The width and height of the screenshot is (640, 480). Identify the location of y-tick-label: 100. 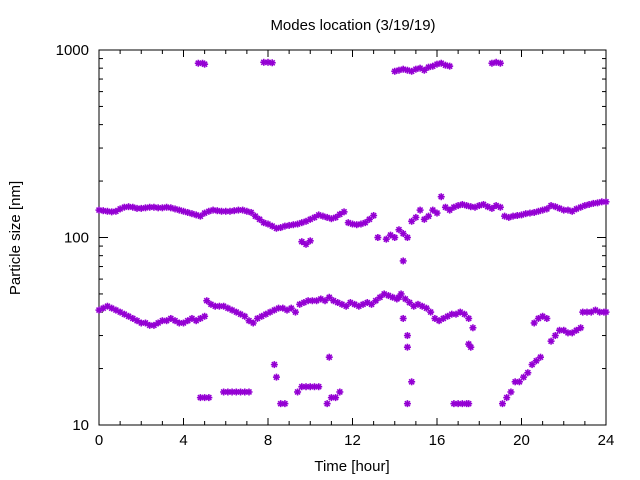
(76, 238).